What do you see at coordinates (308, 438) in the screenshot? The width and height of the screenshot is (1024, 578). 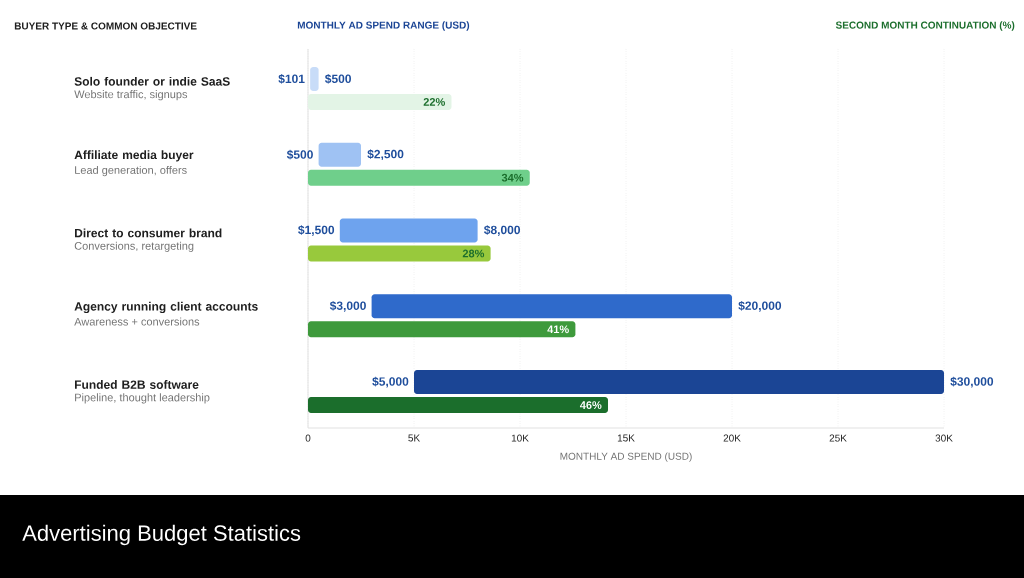 I see `x-tick-label: 0` at bounding box center [308, 438].